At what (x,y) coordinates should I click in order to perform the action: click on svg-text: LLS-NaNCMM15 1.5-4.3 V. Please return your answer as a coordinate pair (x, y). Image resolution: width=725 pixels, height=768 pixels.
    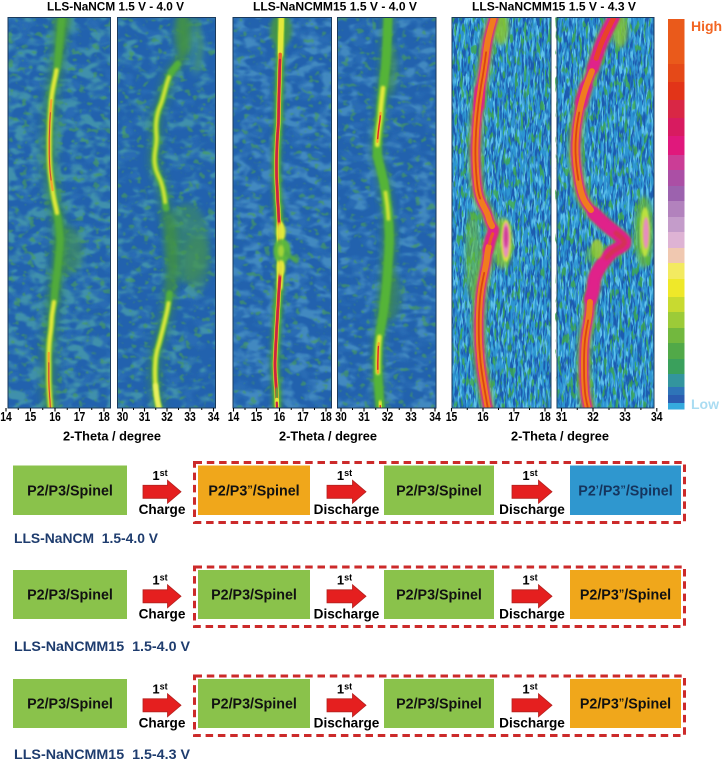
    Looking at the image, I should click on (102, 754).